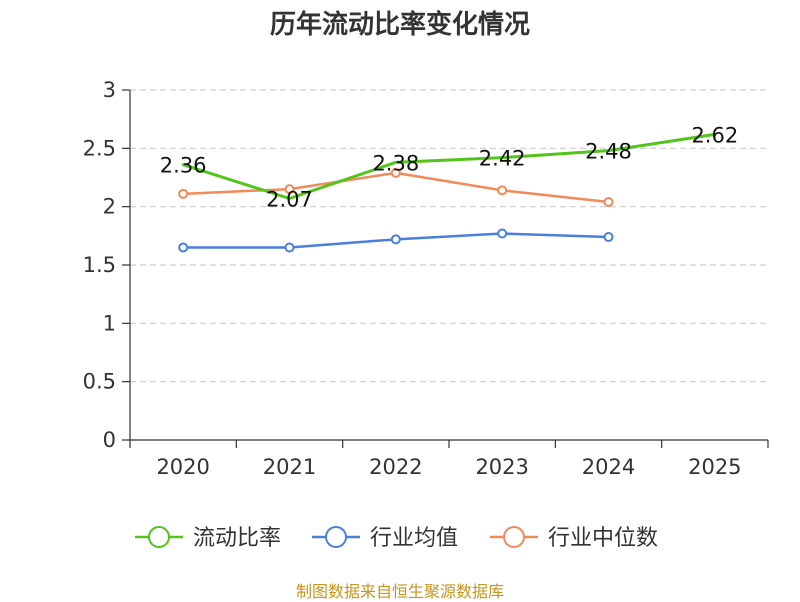  Describe the element at coordinates (183, 166) in the screenshot. I see `data-label: 2.36` at that location.